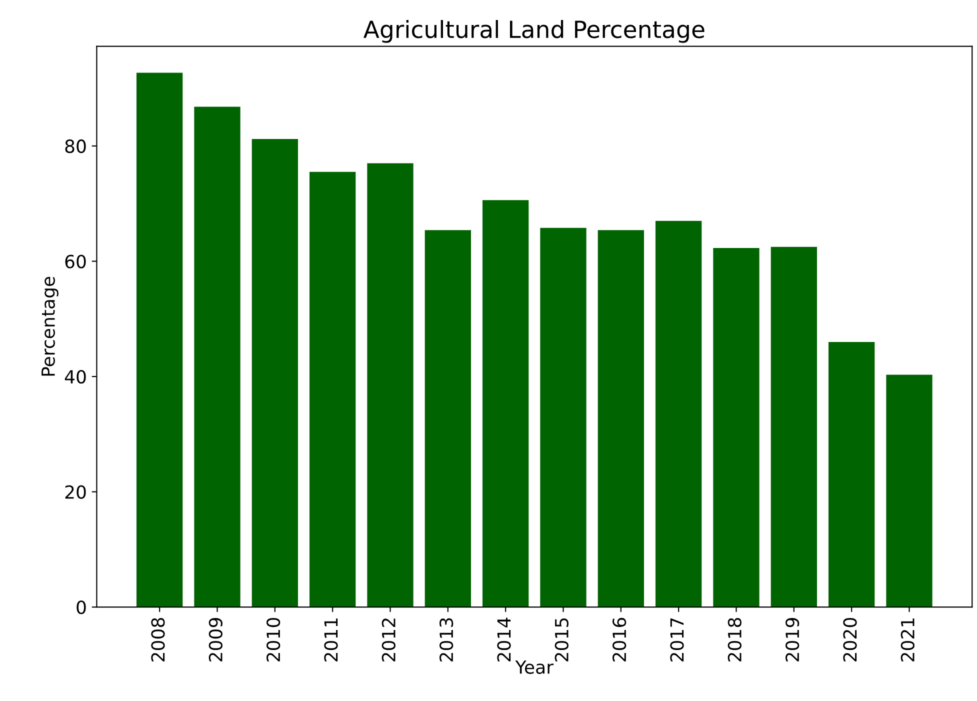  What do you see at coordinates (158, 640) in the screenshot?
I see `x-tick-label: 2008` at bounding box center [158, 640].